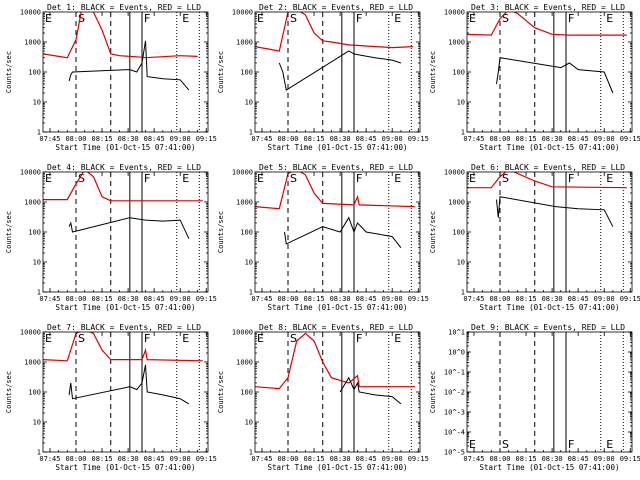  What do you see at coordinates (454, 393) in the screenshot?
I see `y-tick-label: 10^-2` at bounding box center [454, 393].